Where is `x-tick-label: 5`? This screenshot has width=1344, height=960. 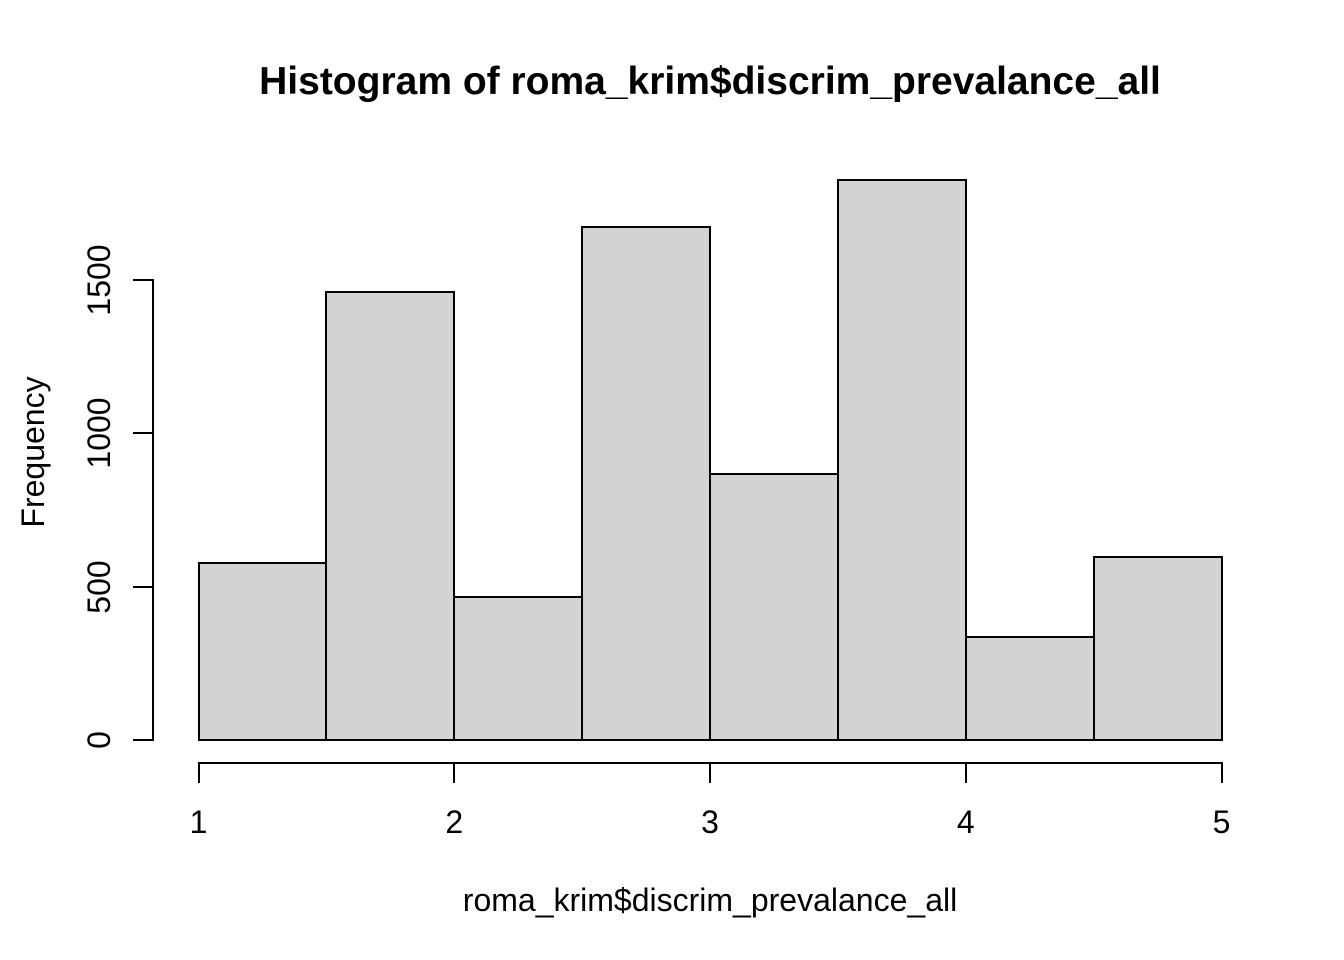
x-tick-label: 5 is located at coordinates (1221, 822).